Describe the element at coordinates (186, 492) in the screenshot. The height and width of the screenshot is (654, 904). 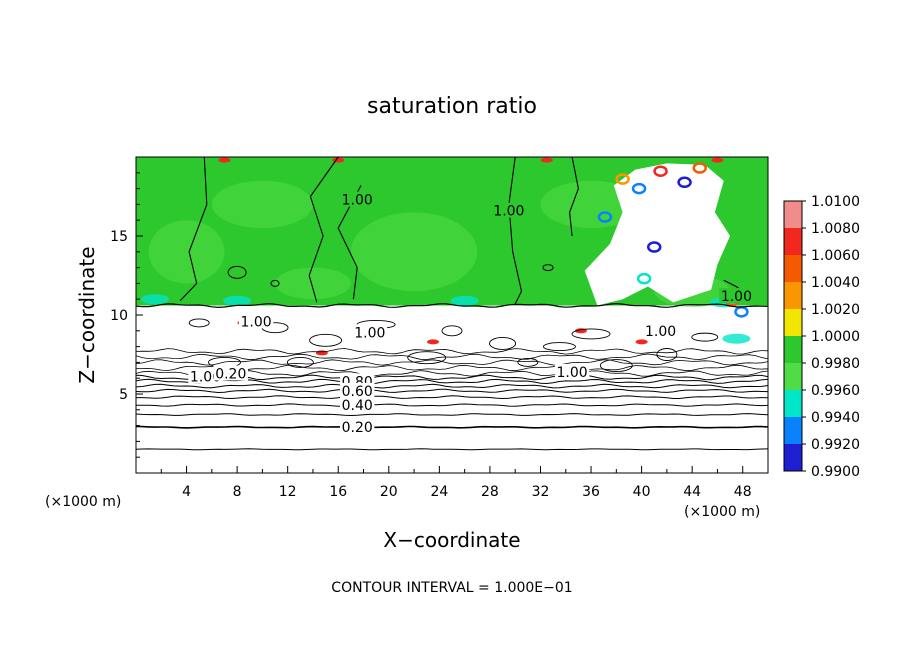
I see `x-tick-label: 4` at that location.